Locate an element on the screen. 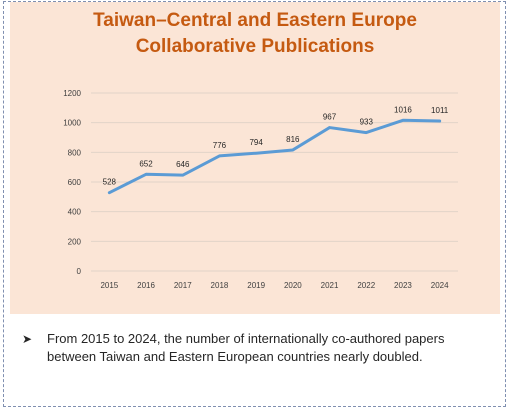 The width and height of the screenshot is (513, 412). y-tick-label: 0 is located at coordinates (79, 271).